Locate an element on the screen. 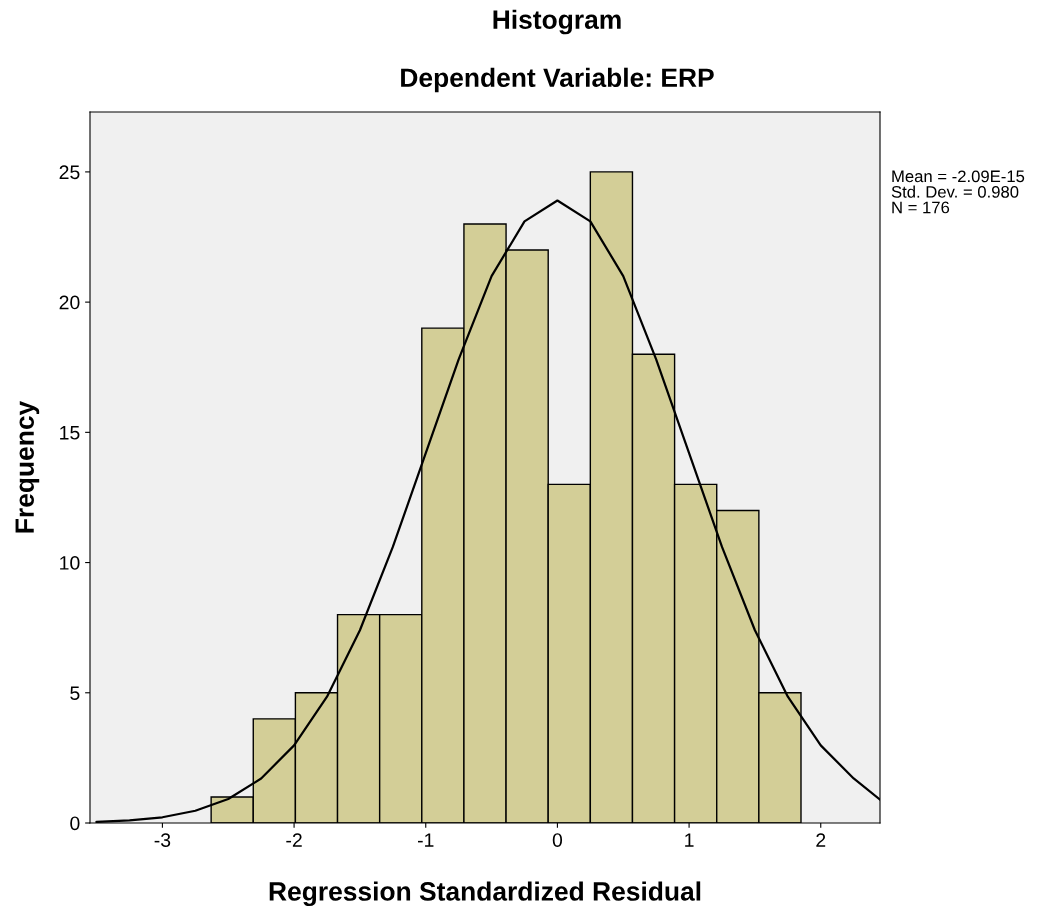 This screenshot has height=911, width=1055. y-tick-label: 5 is located at coordinates (75, 693).